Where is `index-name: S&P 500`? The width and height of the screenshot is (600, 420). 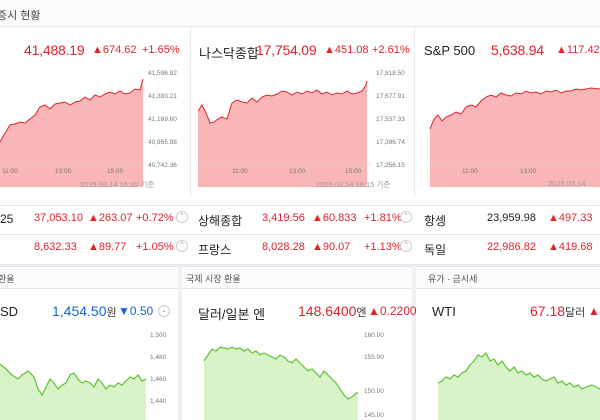
index-name: S&P 500 is located at coordinates (450, 50).